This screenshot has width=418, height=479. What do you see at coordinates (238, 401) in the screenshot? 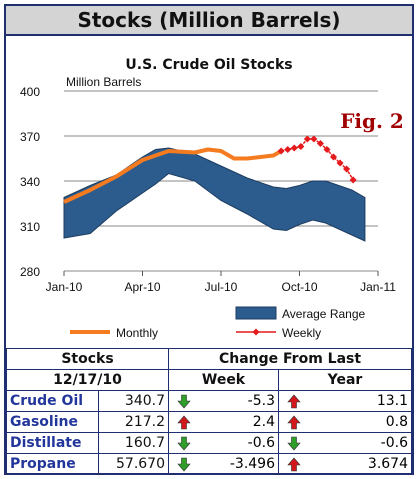
I see `week-change: -5.3` at bounding box center [238, 401].